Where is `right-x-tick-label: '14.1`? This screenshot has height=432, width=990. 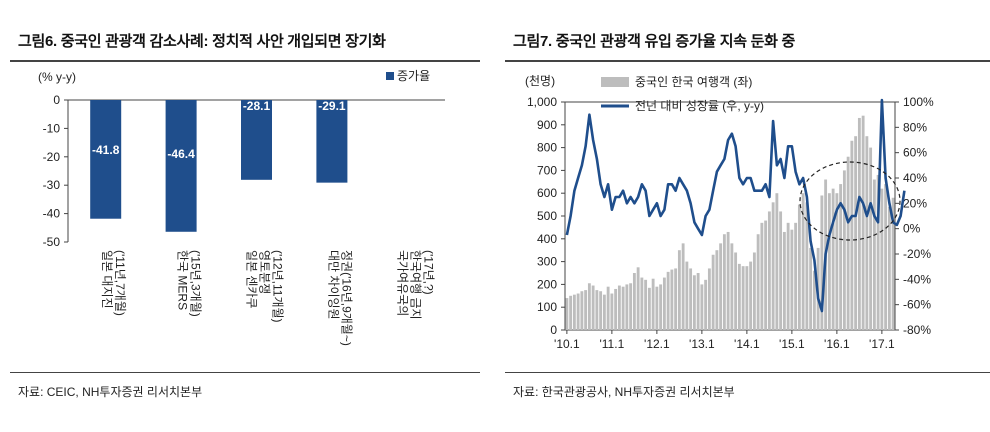
right-x-tick-label: '14.1 is located at coordinates (747, 344).